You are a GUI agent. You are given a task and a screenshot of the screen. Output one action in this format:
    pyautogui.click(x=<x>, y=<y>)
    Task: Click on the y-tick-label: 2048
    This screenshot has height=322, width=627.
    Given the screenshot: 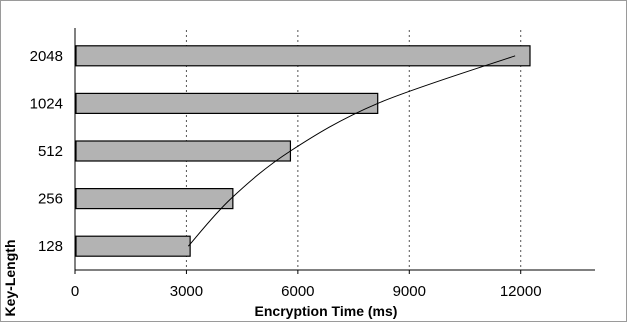 What is the action you would take?
    pyautogui.click(x=46, y=56)
    